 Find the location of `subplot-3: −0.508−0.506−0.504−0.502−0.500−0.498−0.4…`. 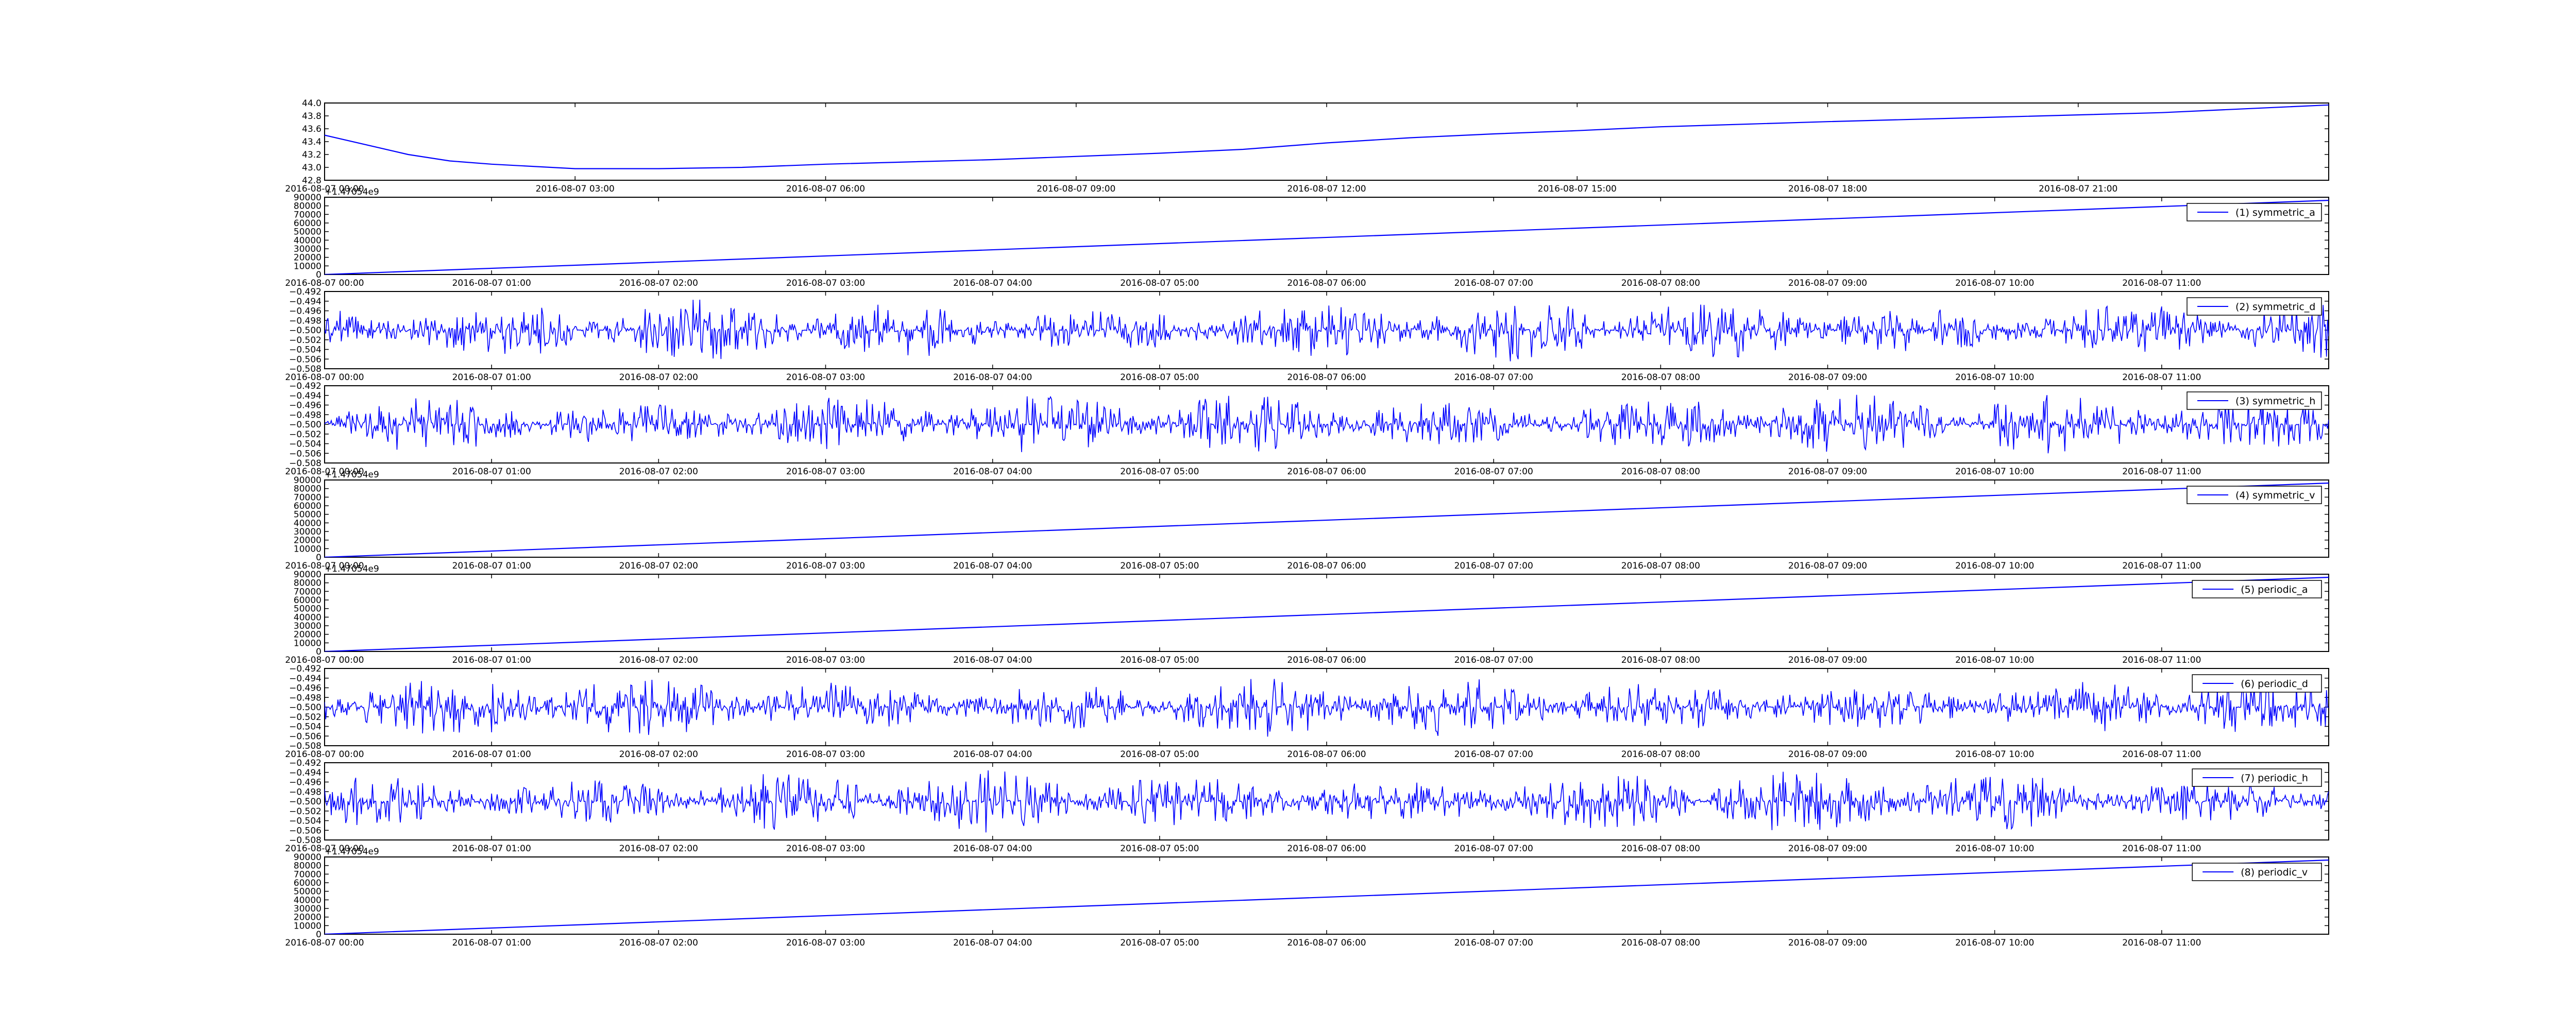

subplot-3: −0.508−0.506−0.504−0.502−0.500−0.498−0.4… is located at coordinates (1307, 335).